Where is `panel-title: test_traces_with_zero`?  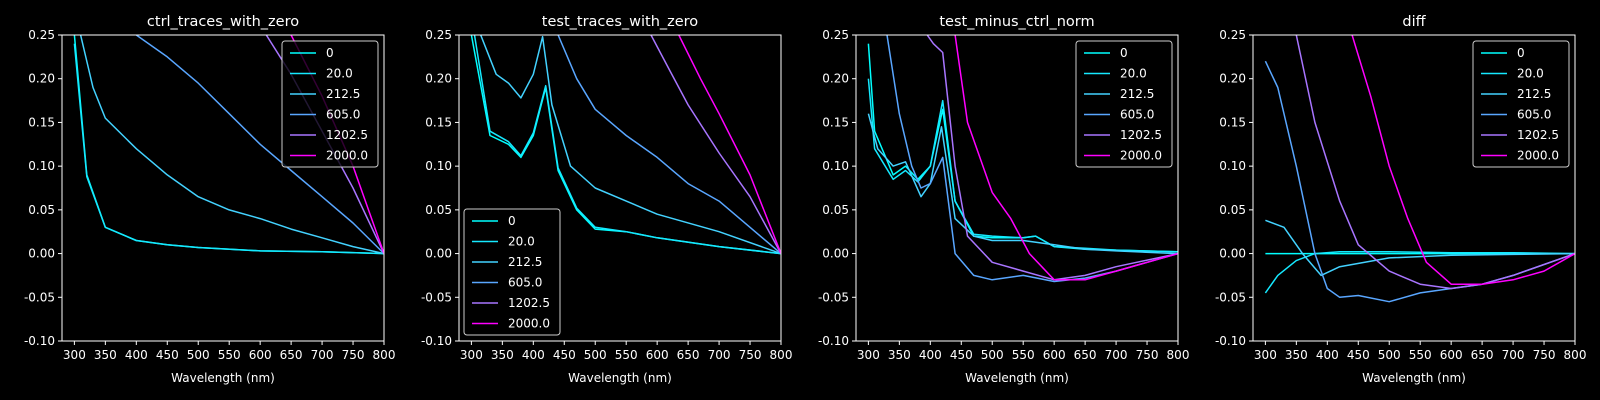 panel-title: test_traces_with_zero is located at coordinates (620, 22).